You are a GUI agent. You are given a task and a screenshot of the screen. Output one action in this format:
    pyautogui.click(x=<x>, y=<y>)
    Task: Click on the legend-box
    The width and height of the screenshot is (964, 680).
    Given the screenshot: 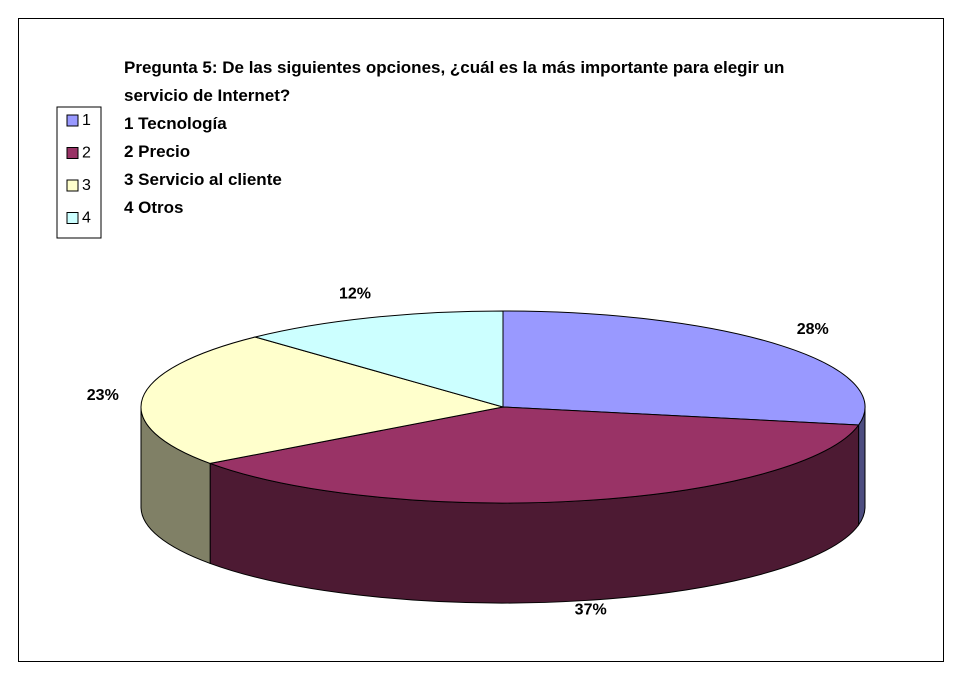 What is the action you would take?
    pyautogui.click(x=79, y=172)
    